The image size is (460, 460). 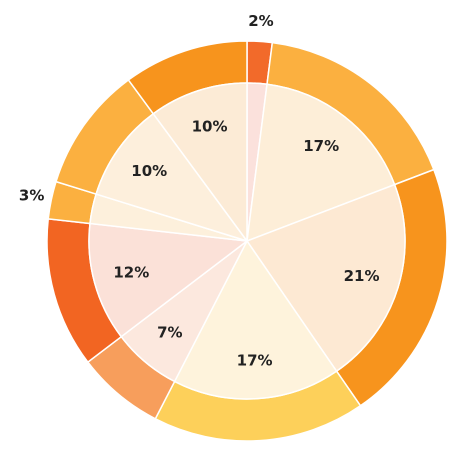 What do you see at coordinates (131, 272) in the screenshot?
I see `value-label: 12%` at bounding box center [131, 272].